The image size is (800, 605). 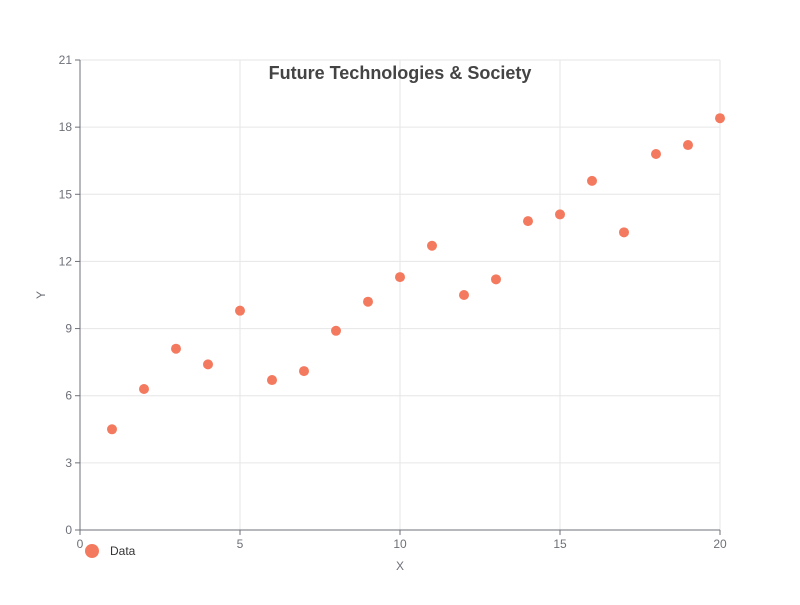 What do you see at coordinates (41, 295) in the screenshot?
I see `y-axis-label: Y` at bounding box center [41, 295].